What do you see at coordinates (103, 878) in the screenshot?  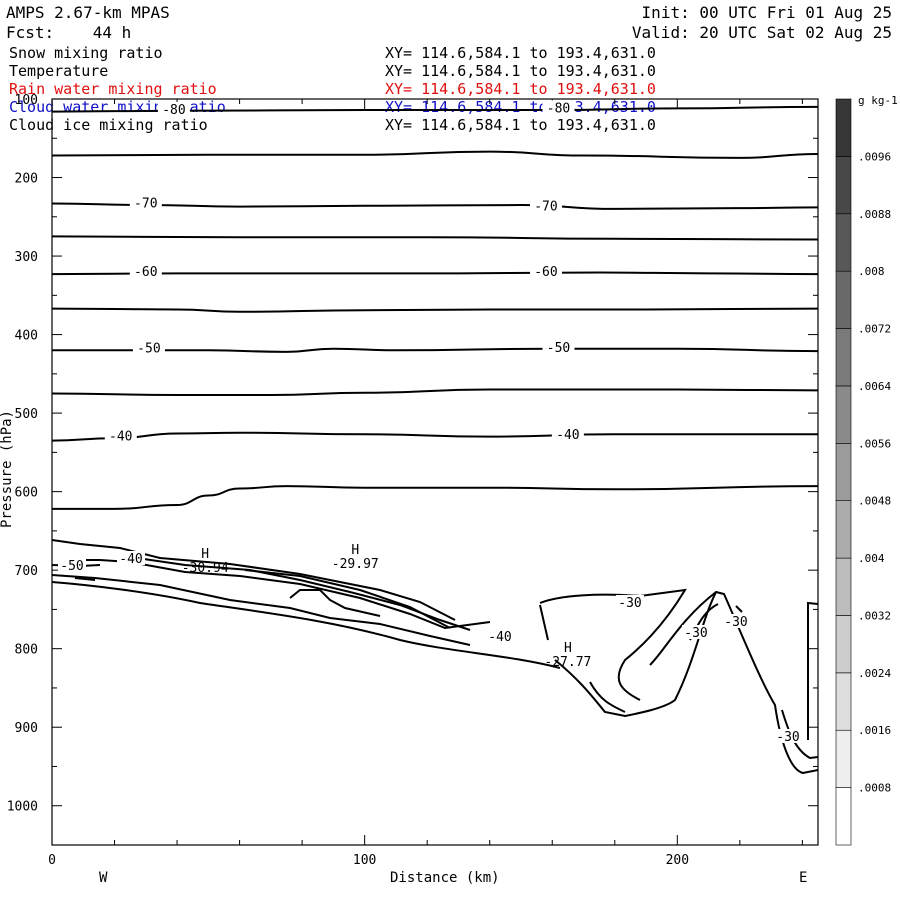 I see `west-label: W` at bounding box center [103, 878].